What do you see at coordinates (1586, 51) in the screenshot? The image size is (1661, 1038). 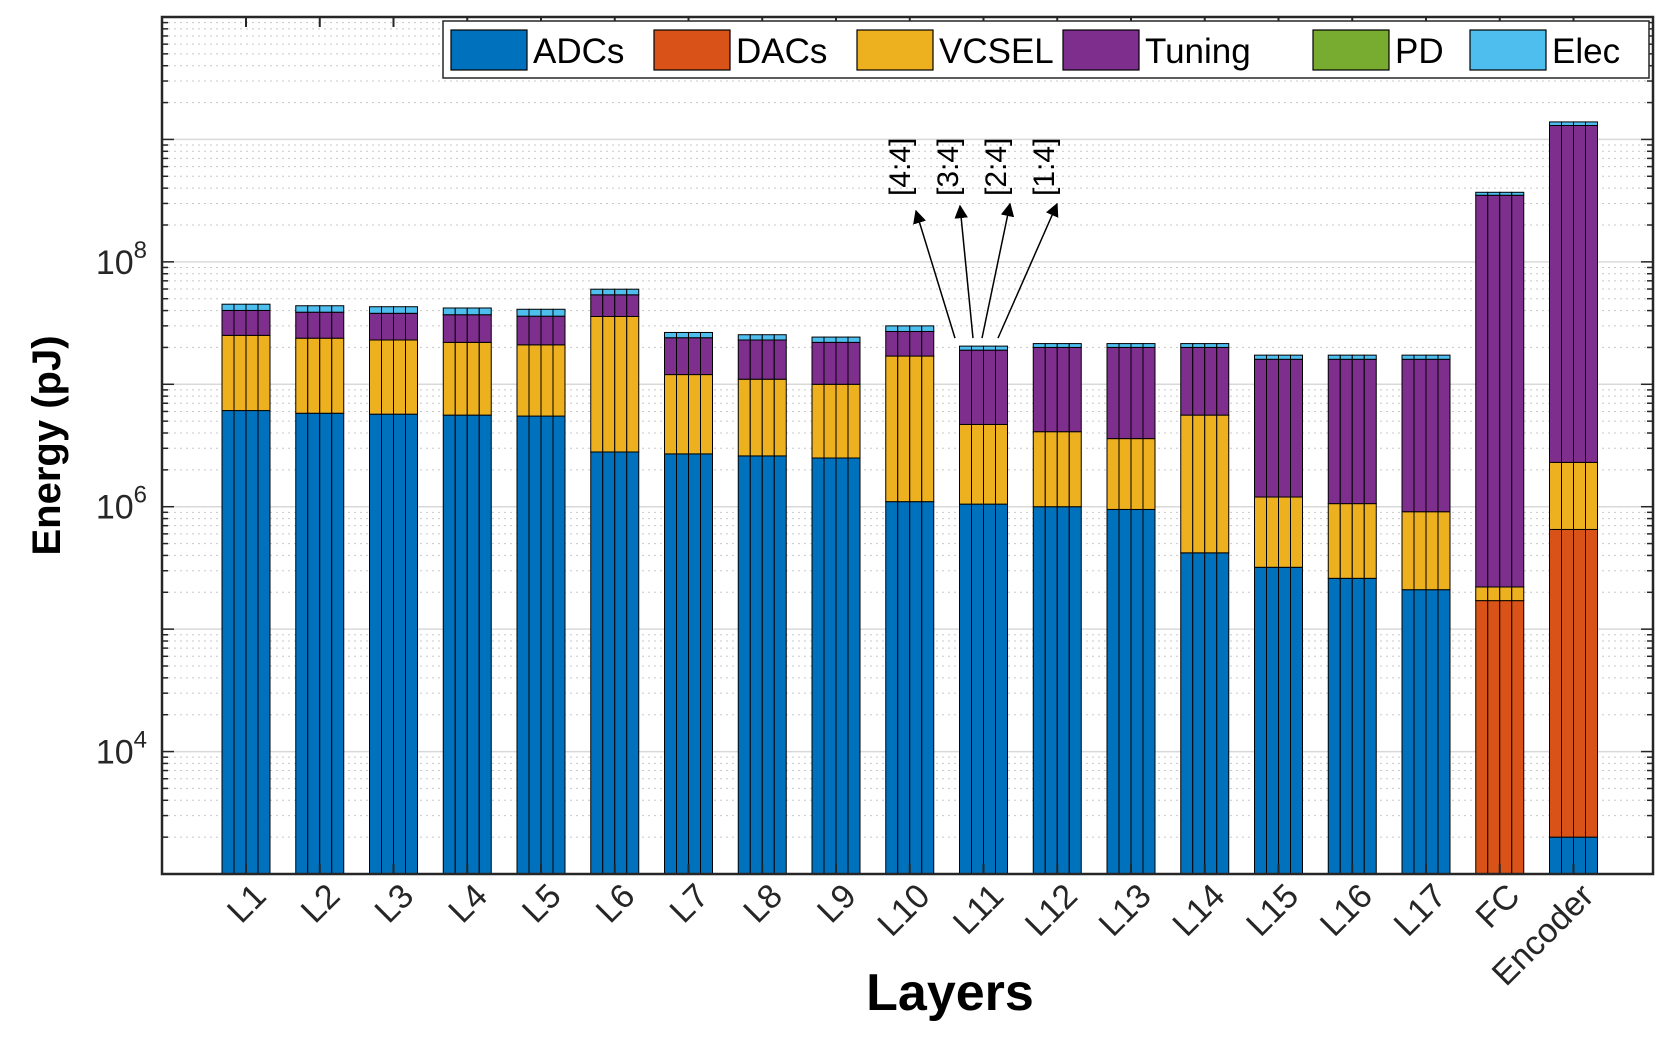 I see `legend-label: Elec` at bounding box center [1586, 51].